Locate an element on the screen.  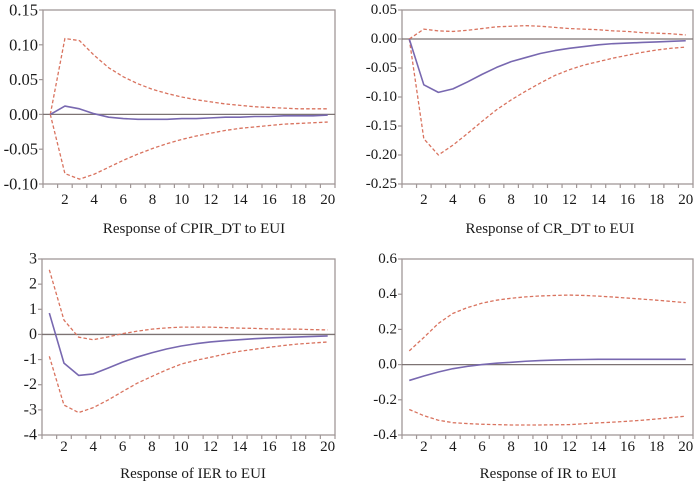
y-tick-label: 0.4 is located at coordinates (387, 294).